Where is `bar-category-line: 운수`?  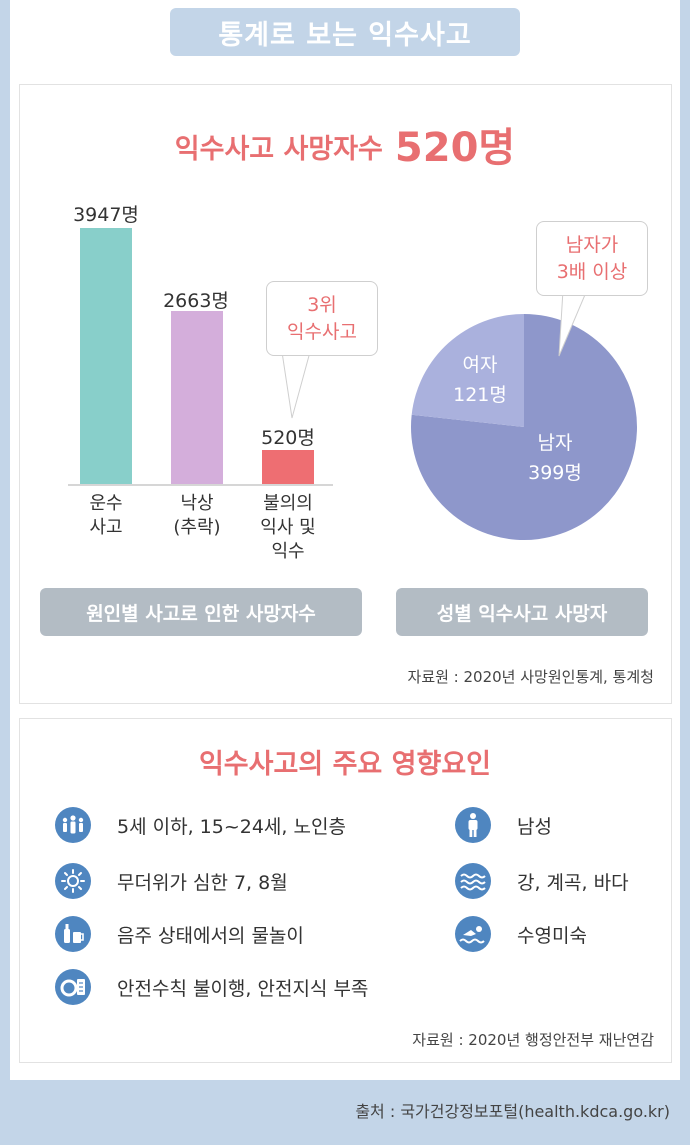
bar-category-line: 운수 is located at coordinates (106, 503).